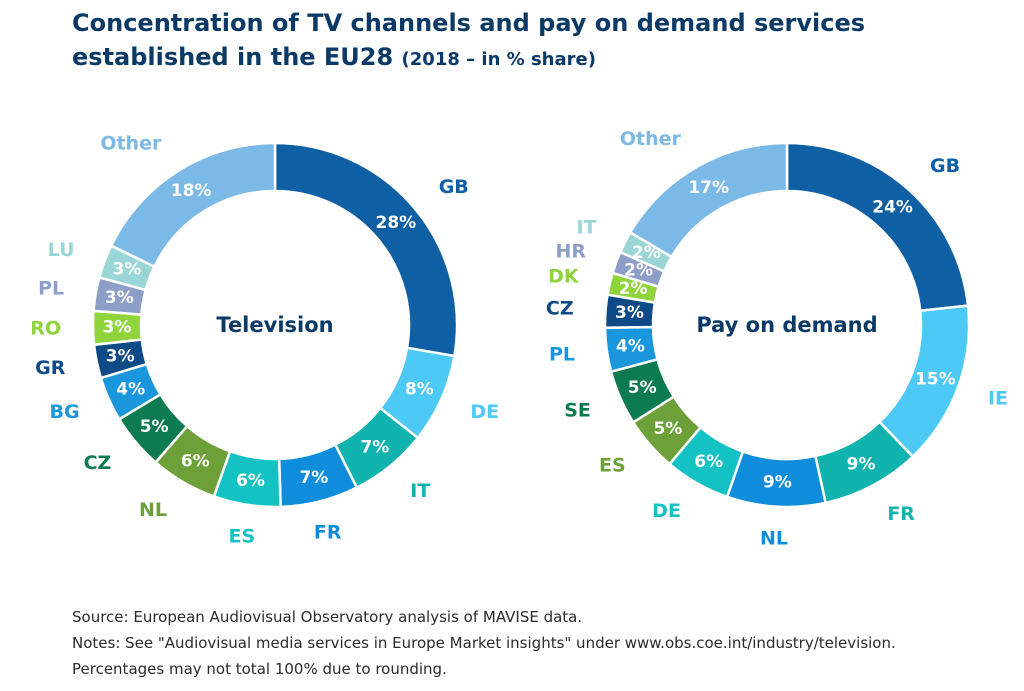  What do you see at coordinates (777, 483) in the screenshot?
I see `value-label-nl: 9%` at bounding box center [777, 483].